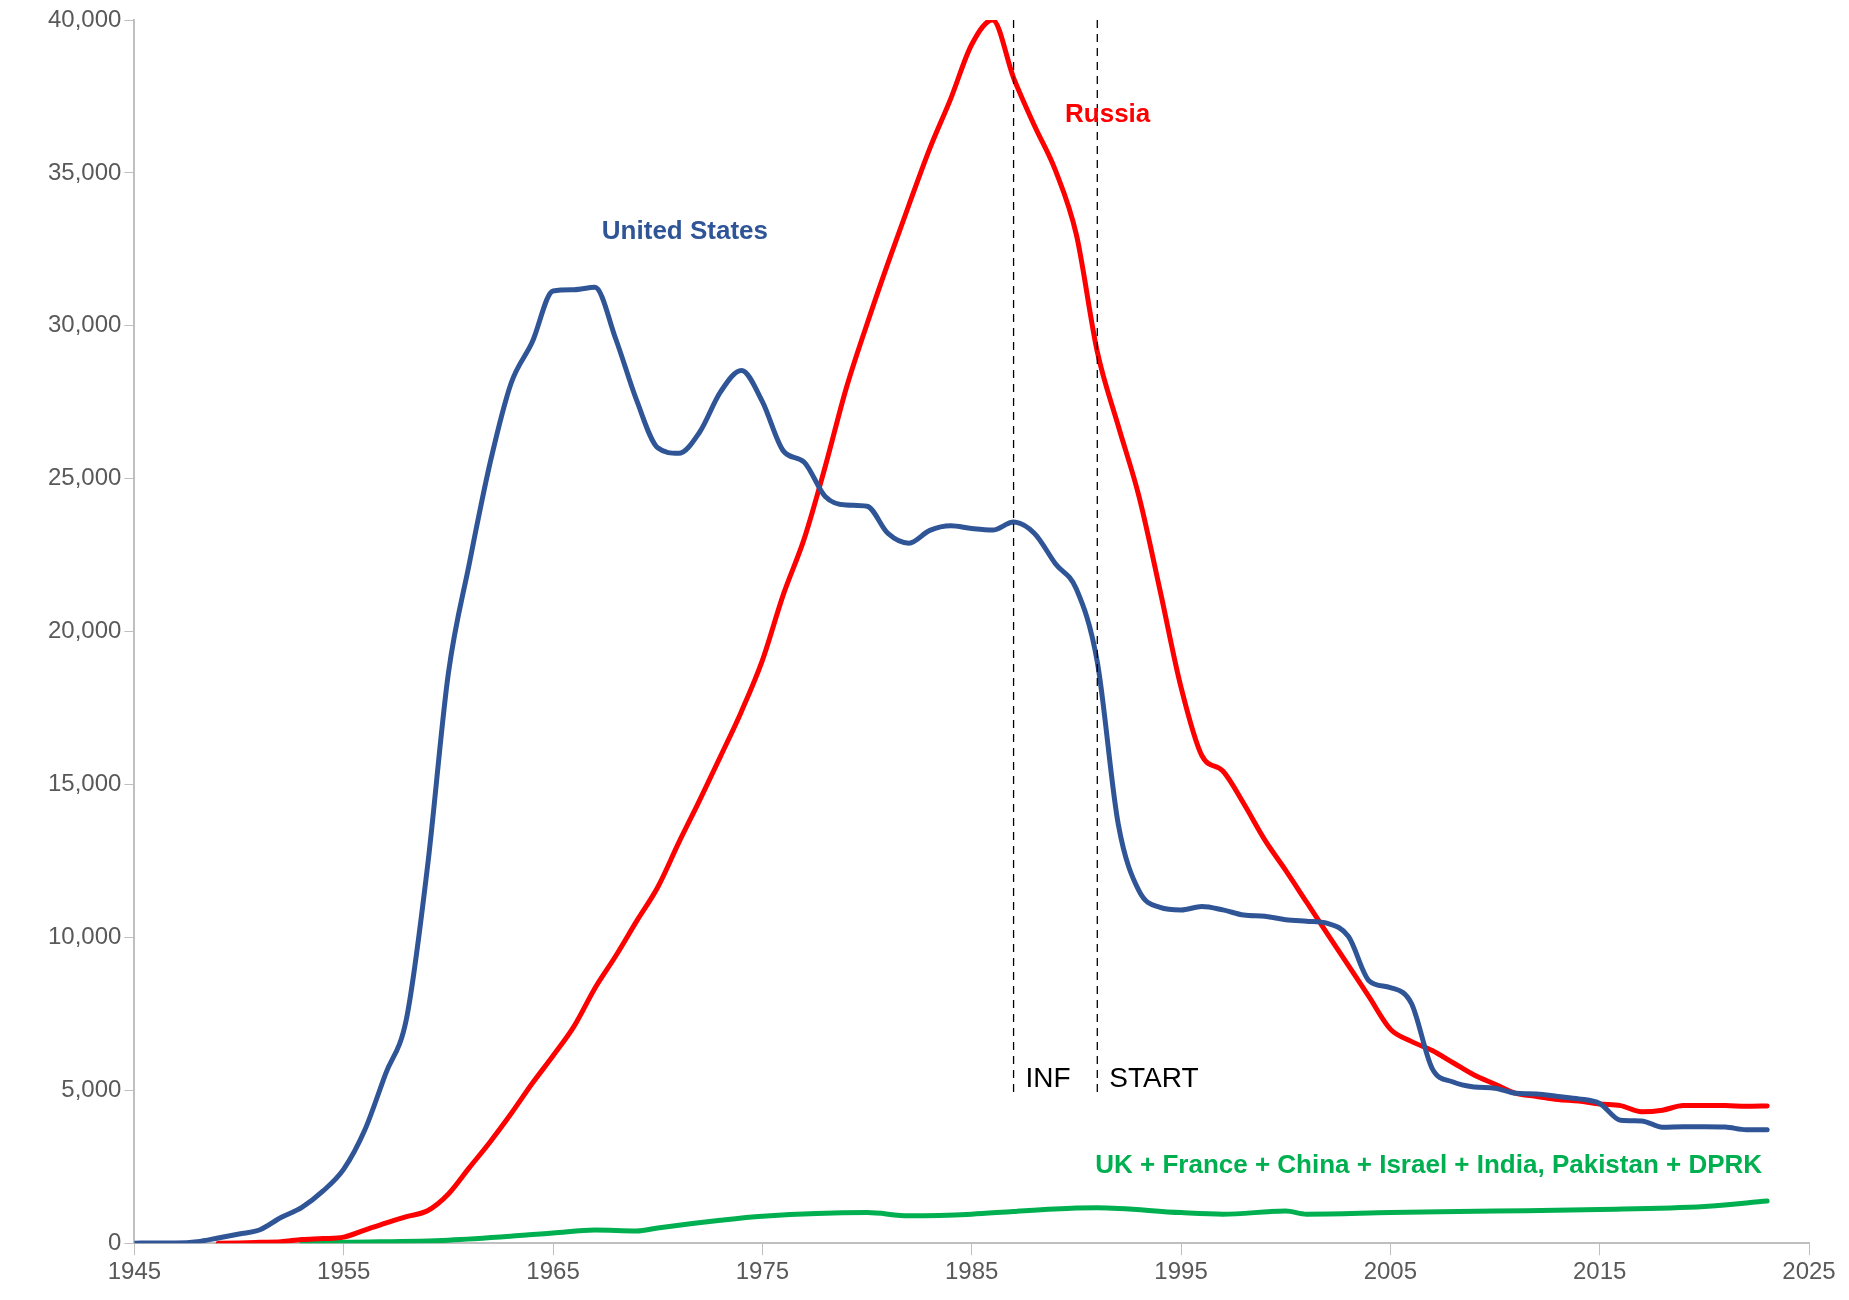 The height and width of the screenshot is (1300, 1849). Describe the element at coordinates (1809, 1271) in the screenshot. I see `x-tick-label: 2025` at that location.